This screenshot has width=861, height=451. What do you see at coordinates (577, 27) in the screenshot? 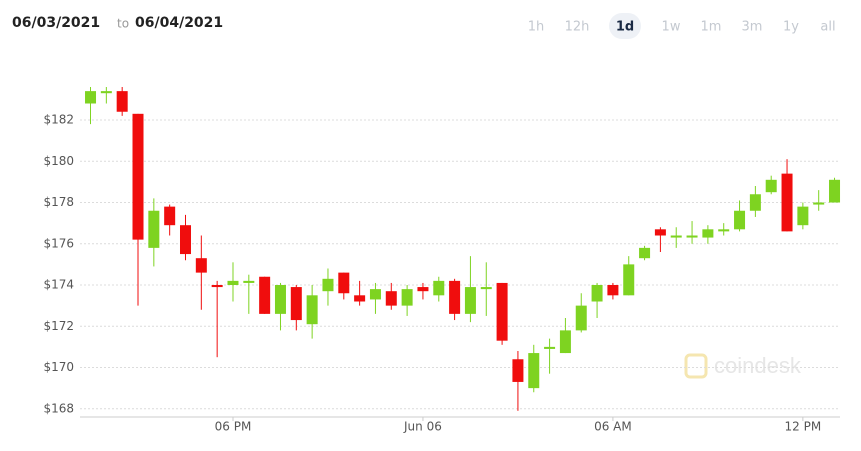
I see `timeframe-button: 12h` at bounding box center [577, 27].